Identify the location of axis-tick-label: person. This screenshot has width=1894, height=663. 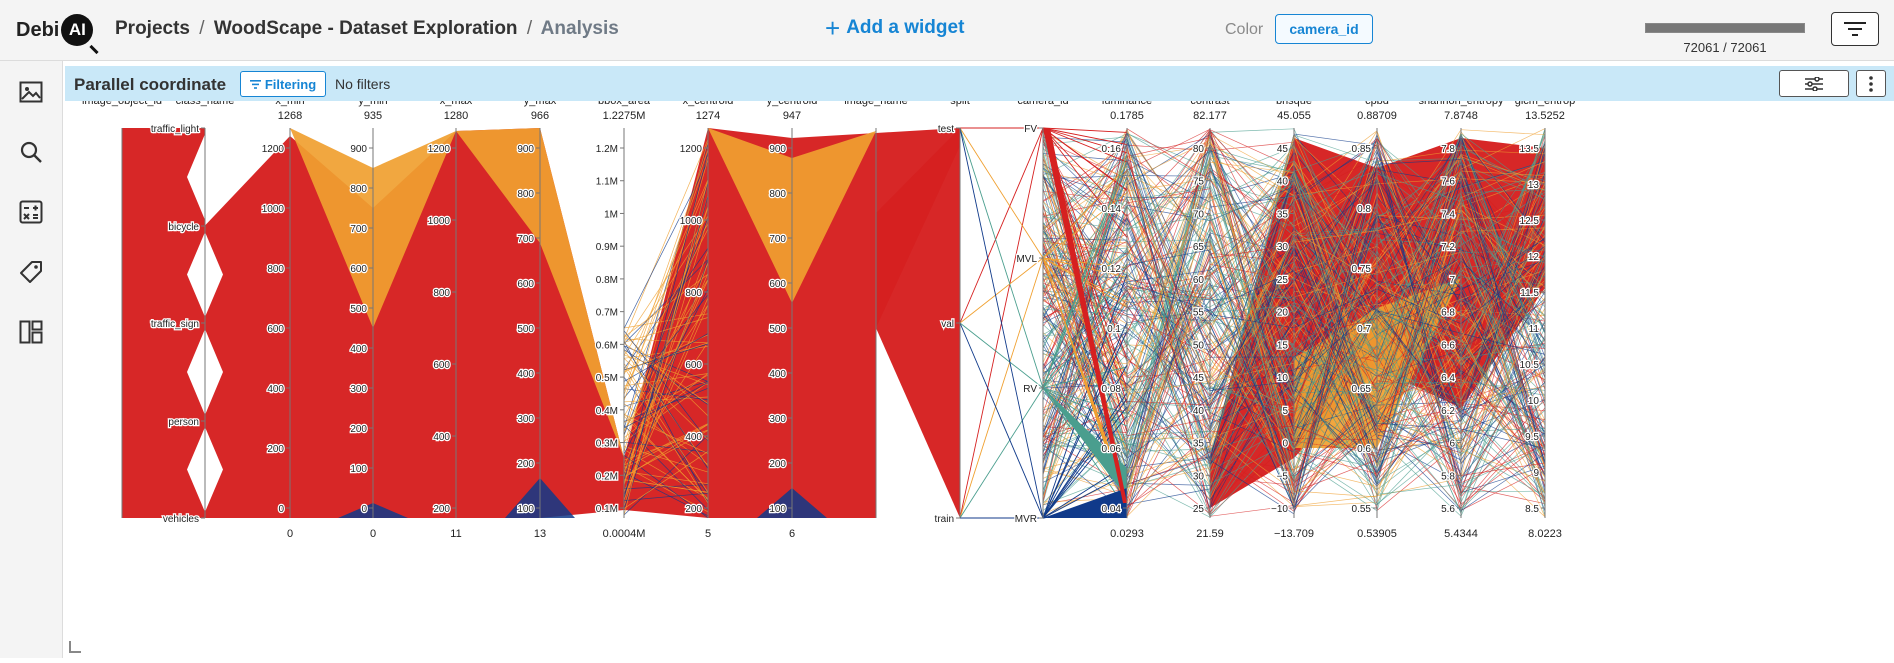
(183, 422).